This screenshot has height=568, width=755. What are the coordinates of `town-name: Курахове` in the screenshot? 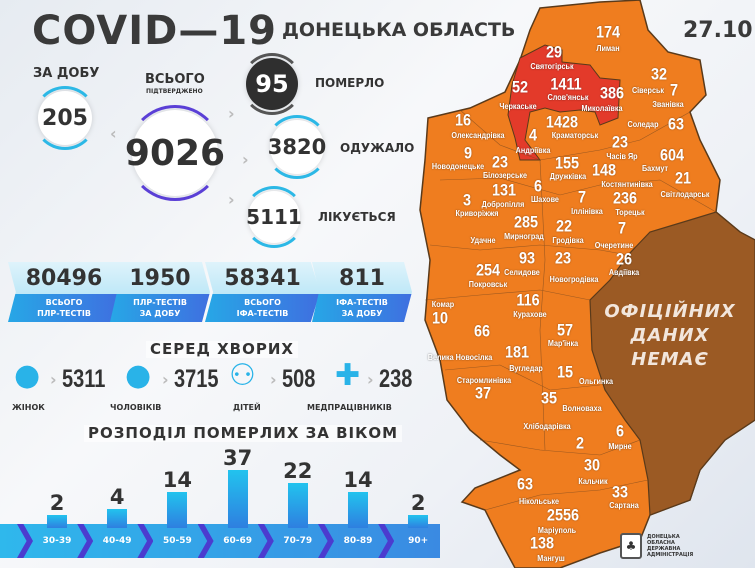 It's located at (530, 313).